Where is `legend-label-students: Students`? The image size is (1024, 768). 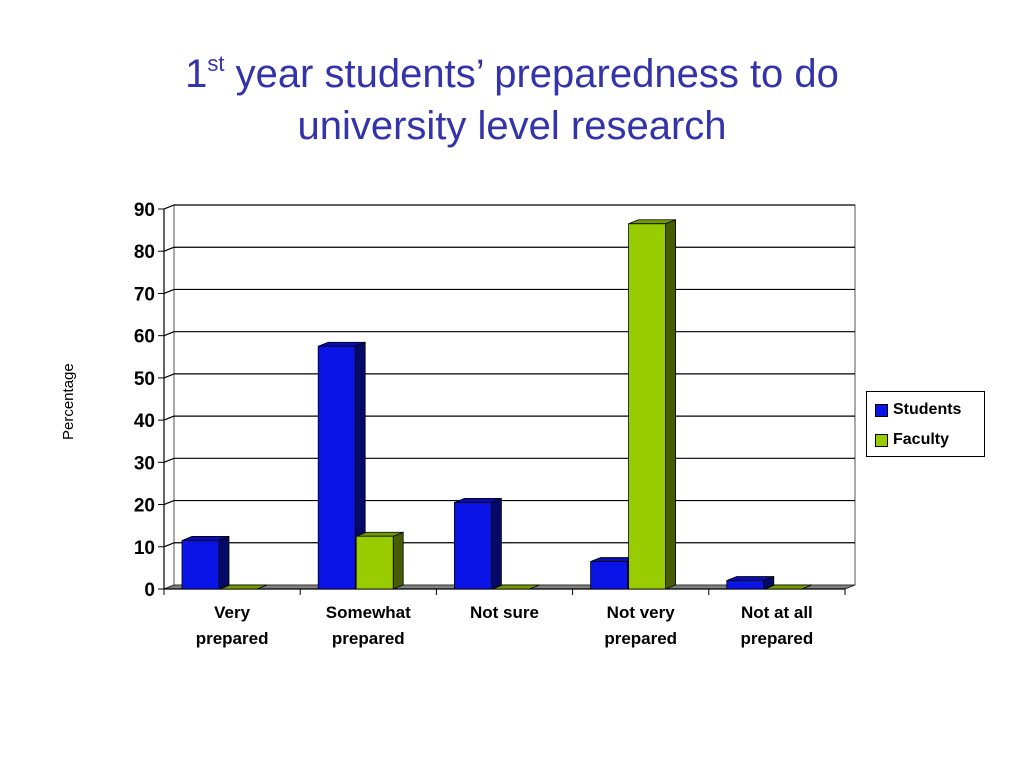
legend-label-students: Students is located at coordinates (927, 409).